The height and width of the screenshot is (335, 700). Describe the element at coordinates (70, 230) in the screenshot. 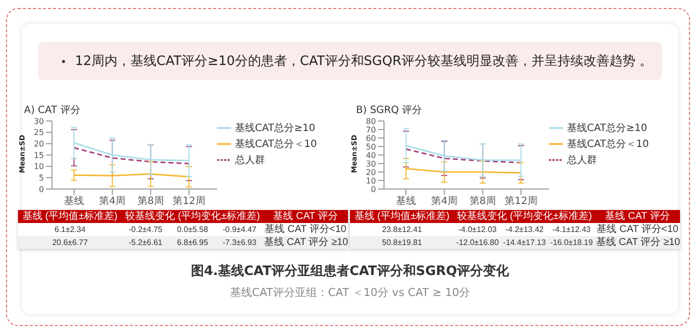

I see `text: 6.1±2.34` at that location.